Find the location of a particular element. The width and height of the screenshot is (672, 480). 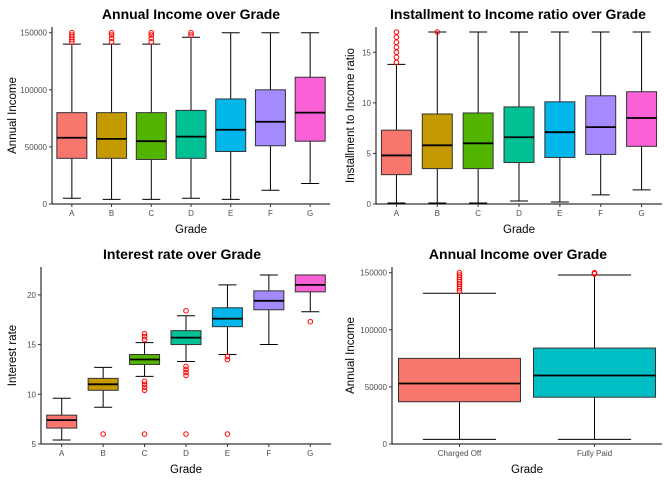

box-e is located at coordinates (560, 117).